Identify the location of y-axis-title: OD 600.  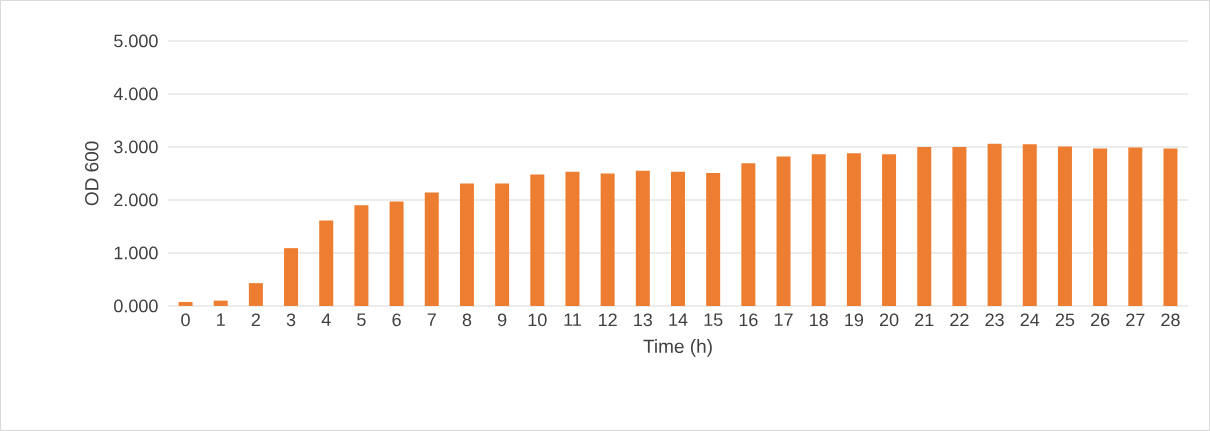
(92, 173).